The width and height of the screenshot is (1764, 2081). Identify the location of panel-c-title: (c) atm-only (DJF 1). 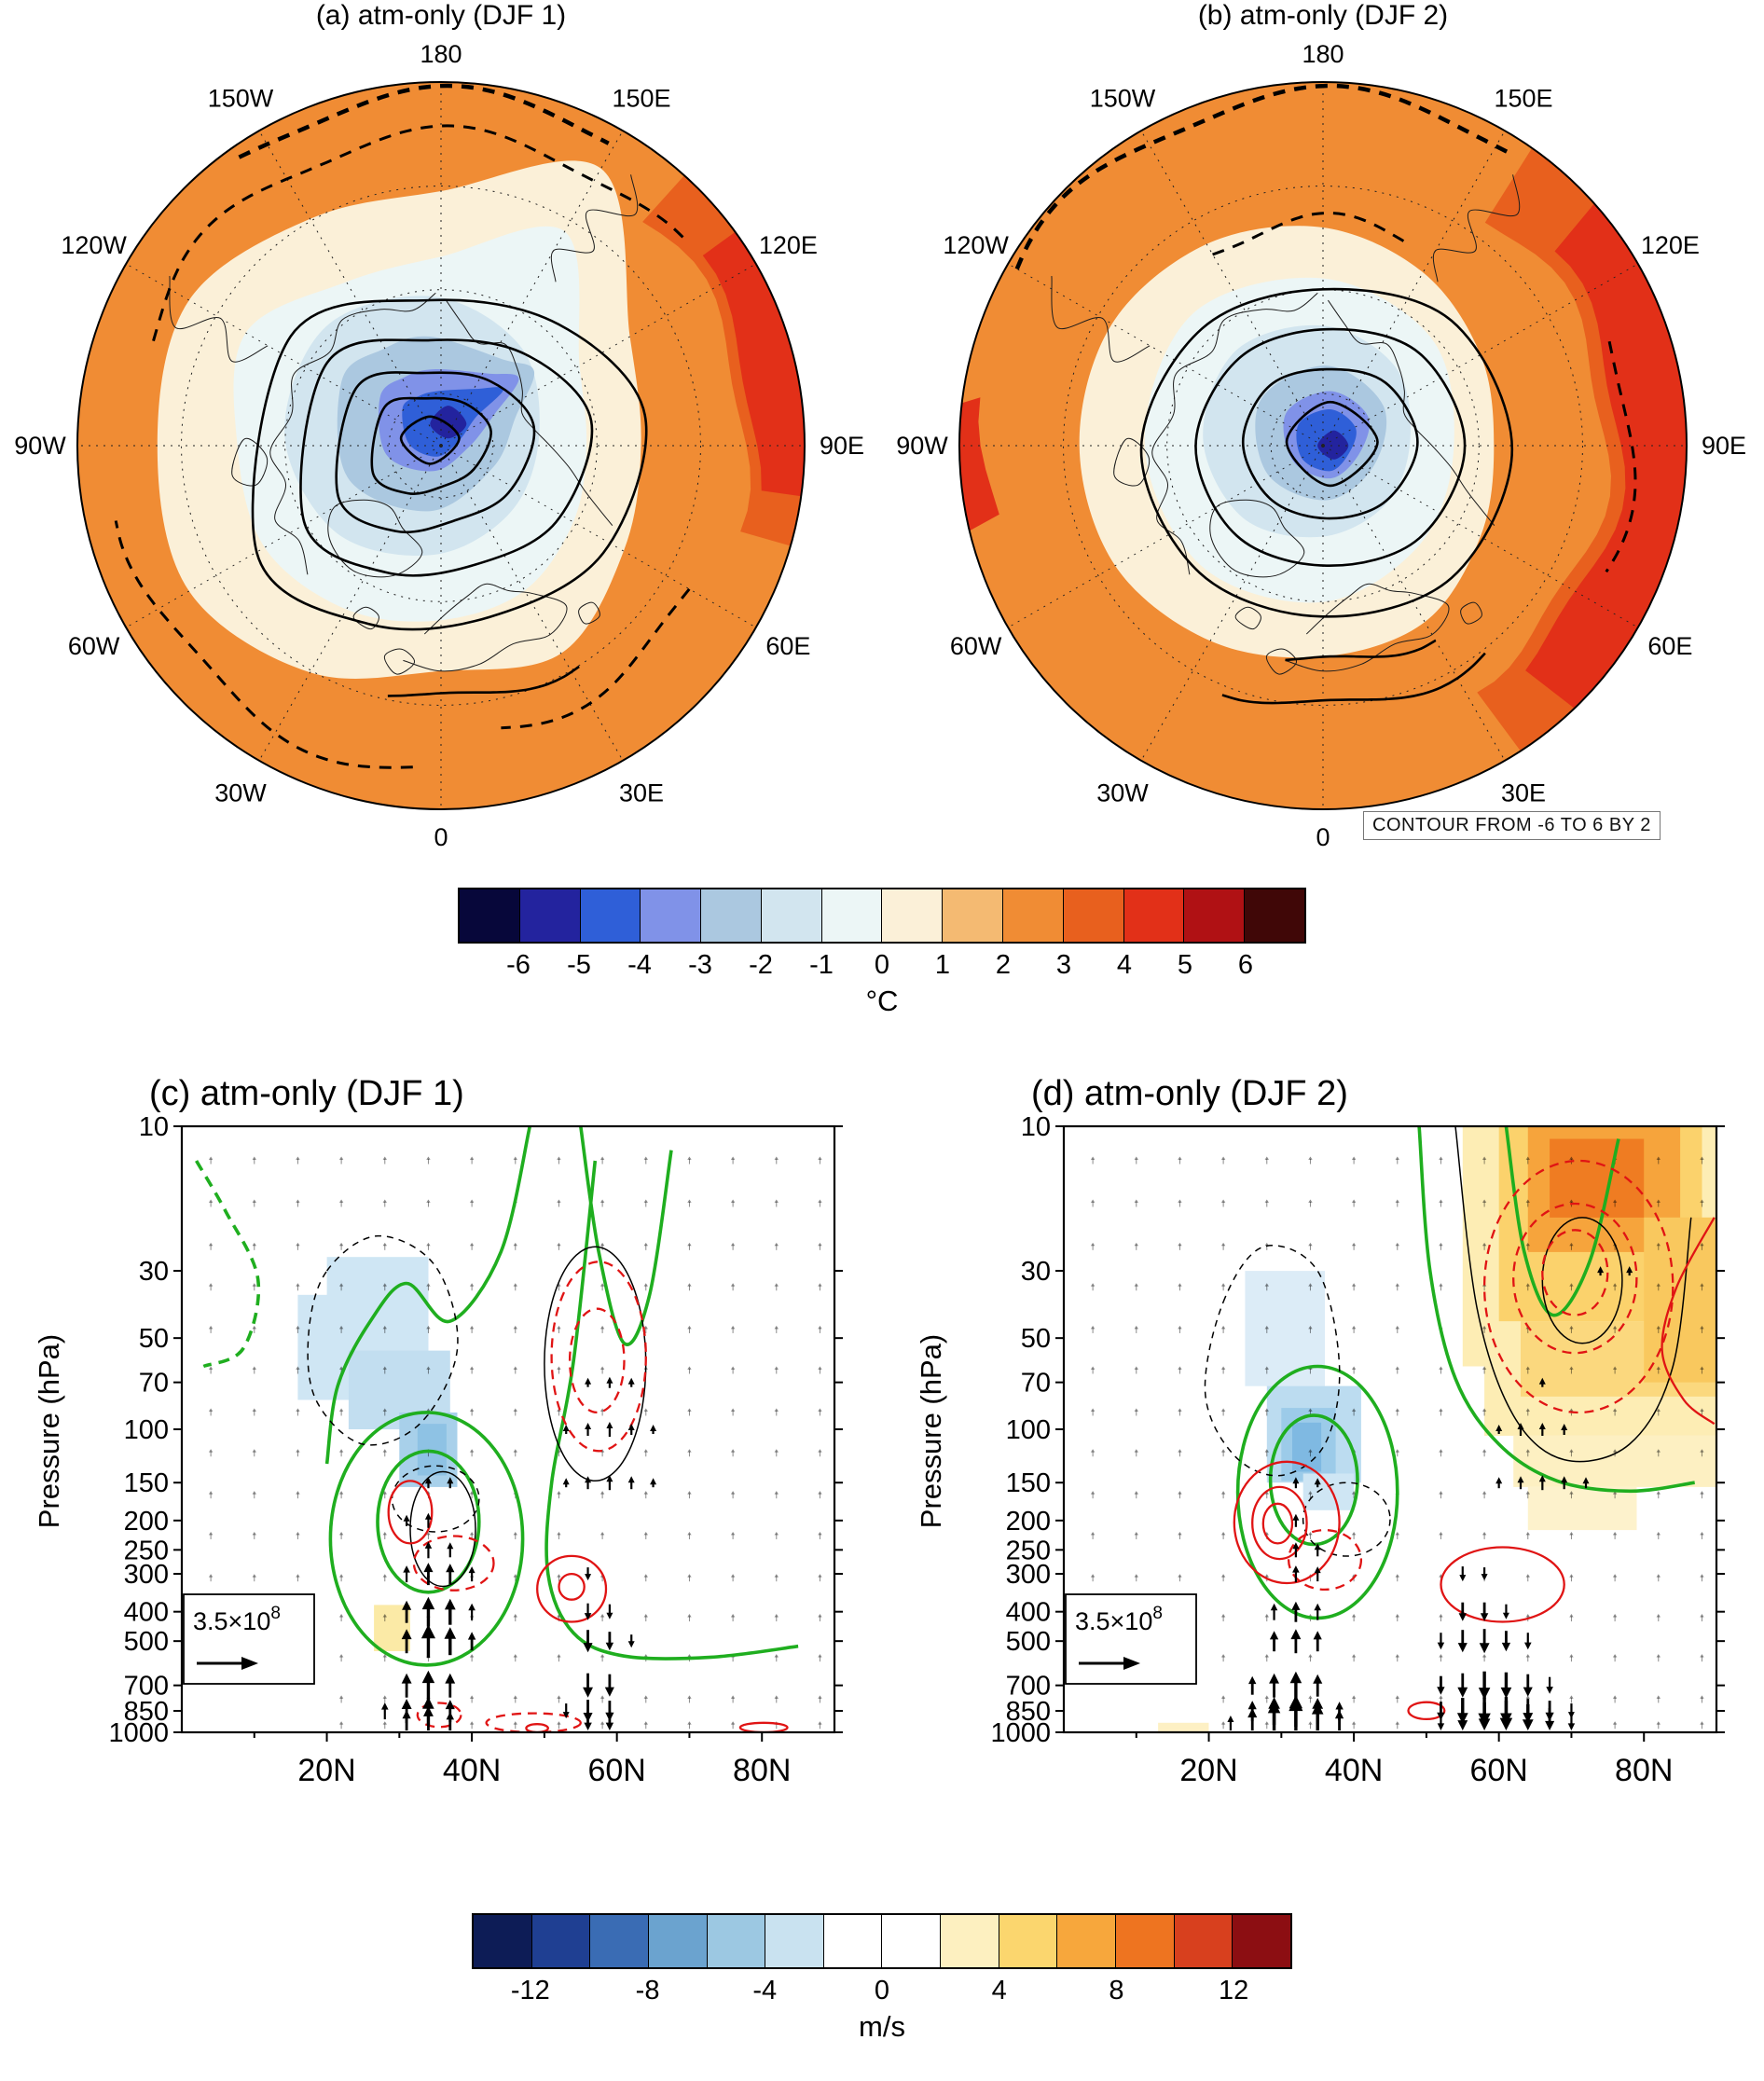
(306, 1094).